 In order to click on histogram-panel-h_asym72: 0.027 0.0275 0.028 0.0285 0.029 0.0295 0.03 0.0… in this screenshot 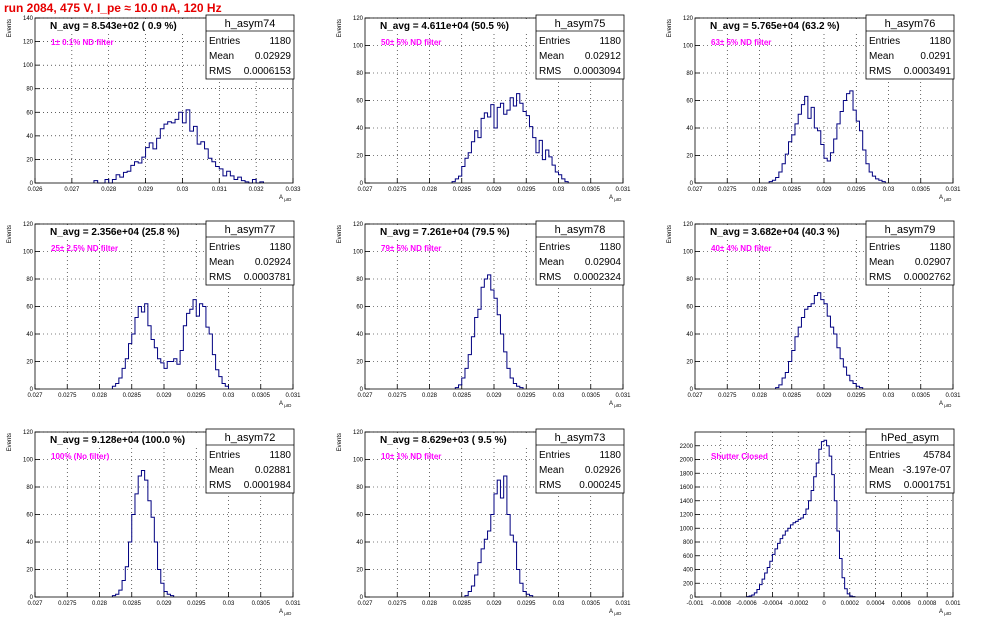, I will do `click(150, 530)`.